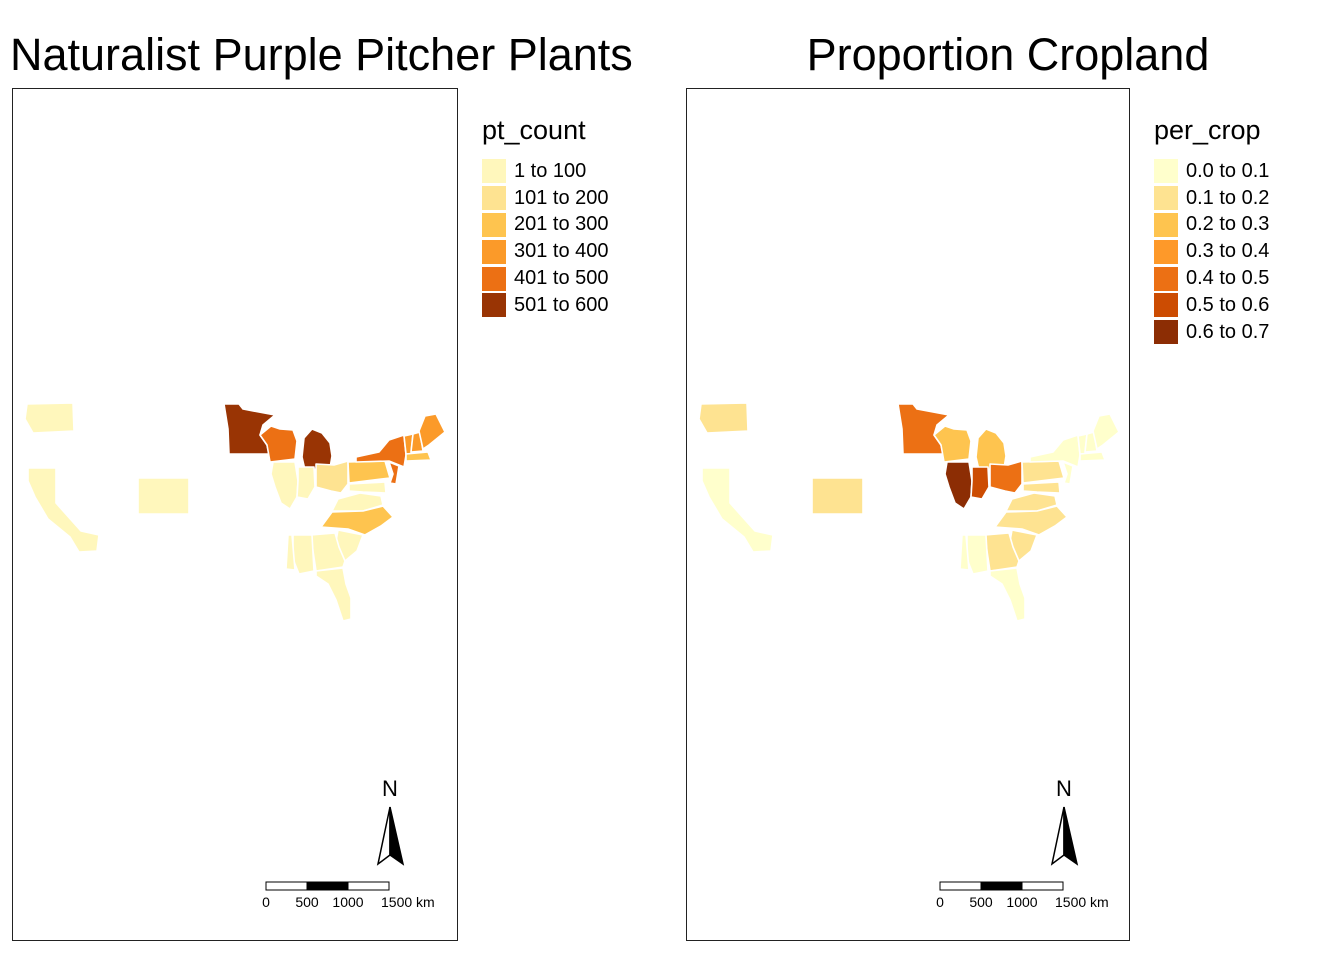 This screenshot has width=1344, height=960. Describe the element at coordinates (1228, 170) in the screenshot. I see `legend-label: 0.0 to 0.1` at that location.